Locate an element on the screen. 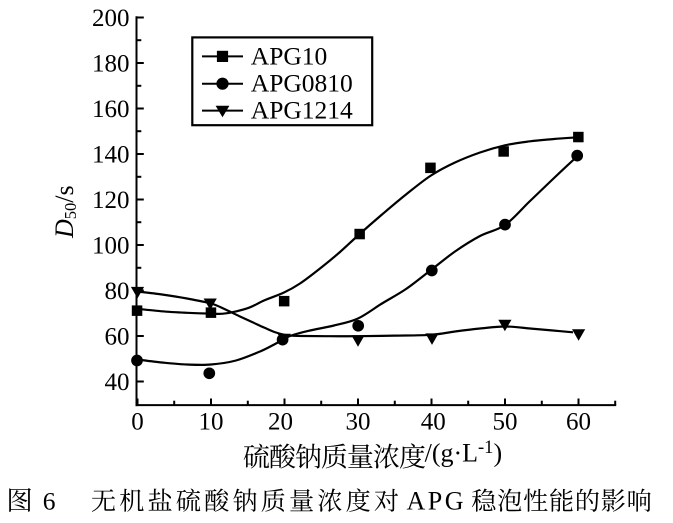 This screenshot has height=523, width=673. svg-text: 30 is located at coordinates (358, 422).